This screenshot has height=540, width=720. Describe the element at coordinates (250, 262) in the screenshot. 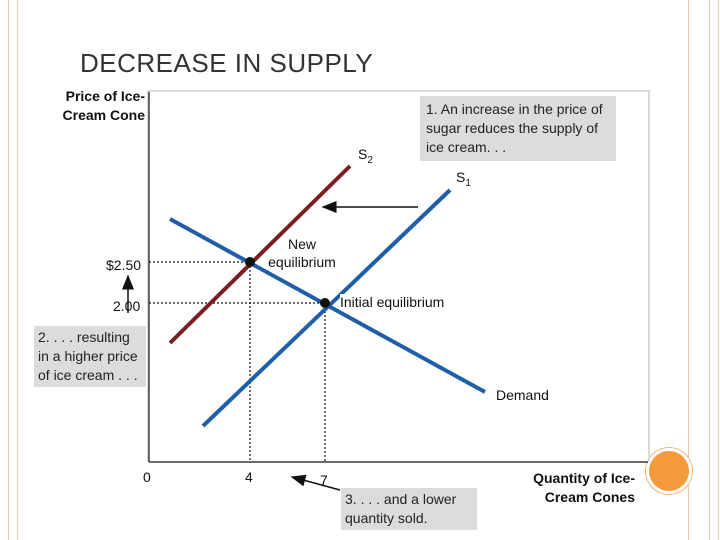

I see `new-equilibrium-point` at that location.